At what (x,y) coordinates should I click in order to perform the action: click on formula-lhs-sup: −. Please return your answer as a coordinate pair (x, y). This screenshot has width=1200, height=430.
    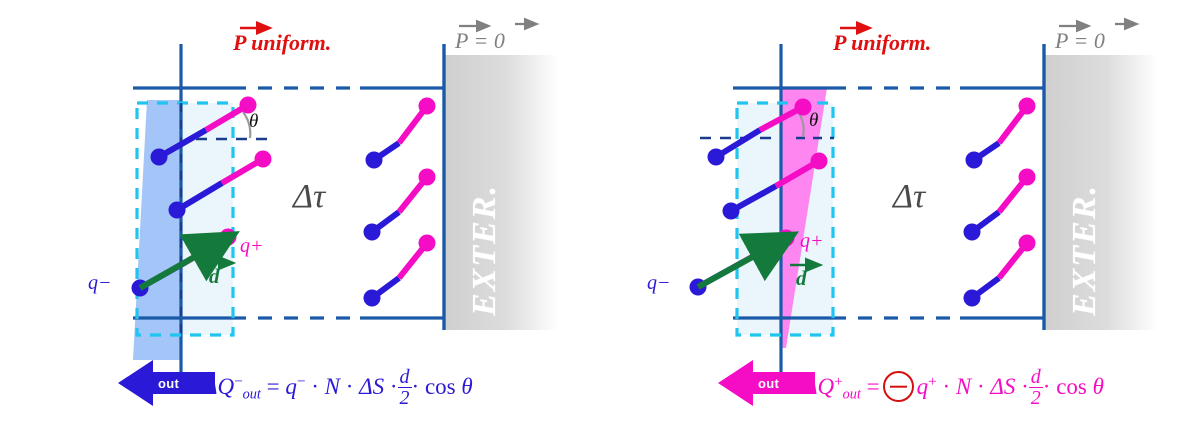
    Looking at the image, I should click on (238, 381).